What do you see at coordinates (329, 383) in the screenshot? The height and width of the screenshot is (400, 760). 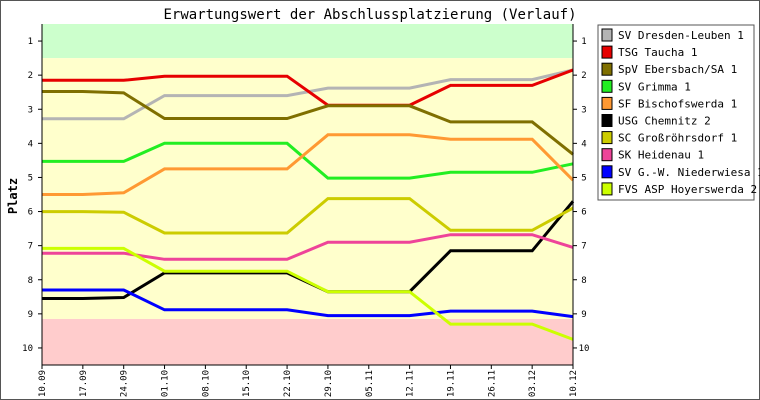 I see `x-tick-label: 29.10` at bounding box center [329, 383].